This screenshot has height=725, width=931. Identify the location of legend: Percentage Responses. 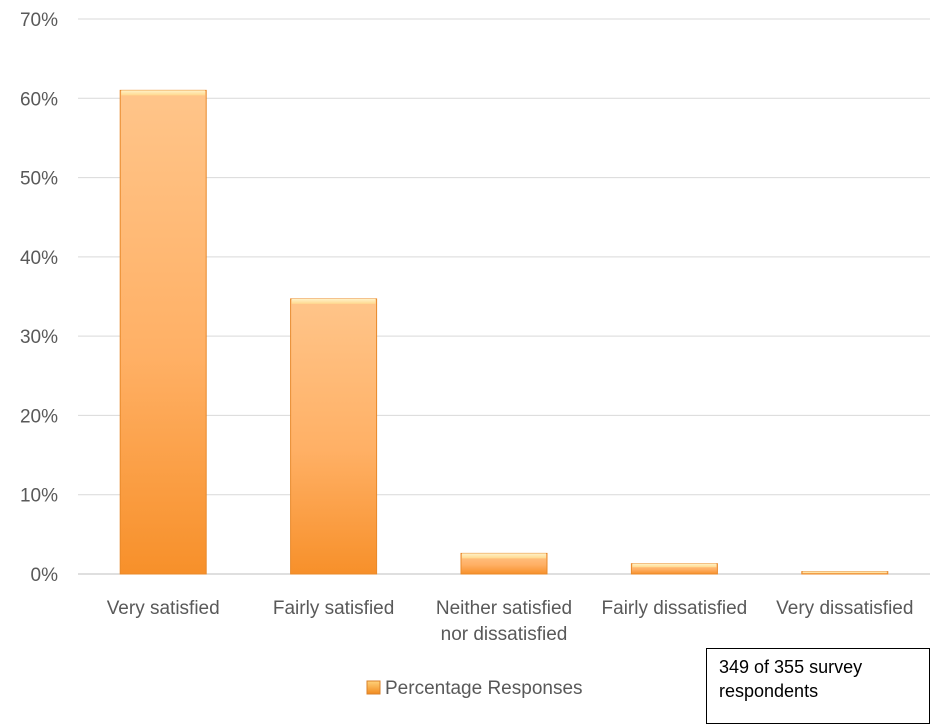
(474, 688).